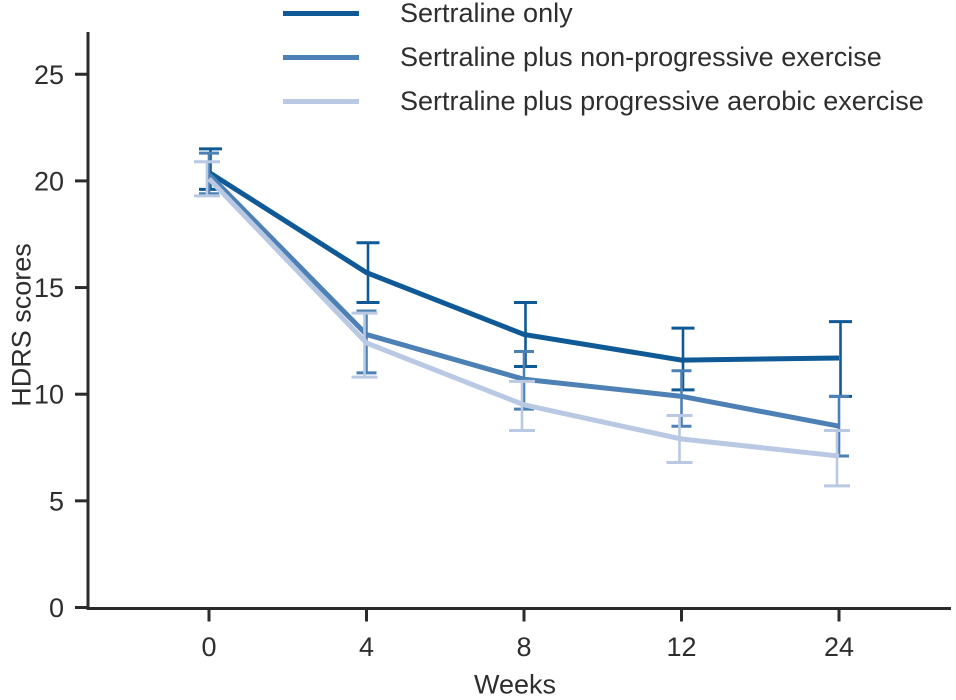  Describe the element at coordinates (49, 181) in the screenshot. I see `y-tick-label: 20` at that location.